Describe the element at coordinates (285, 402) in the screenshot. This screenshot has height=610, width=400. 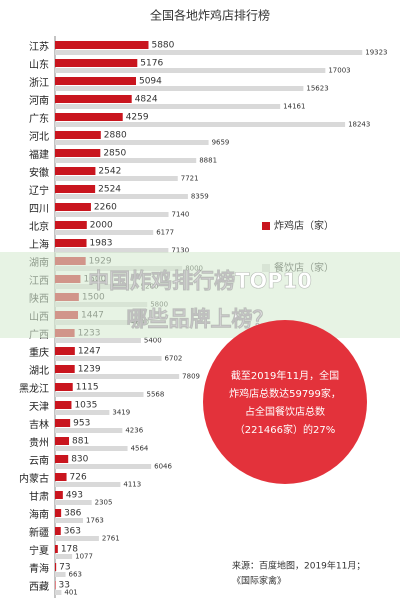
I see `annotation-circle` at that location.